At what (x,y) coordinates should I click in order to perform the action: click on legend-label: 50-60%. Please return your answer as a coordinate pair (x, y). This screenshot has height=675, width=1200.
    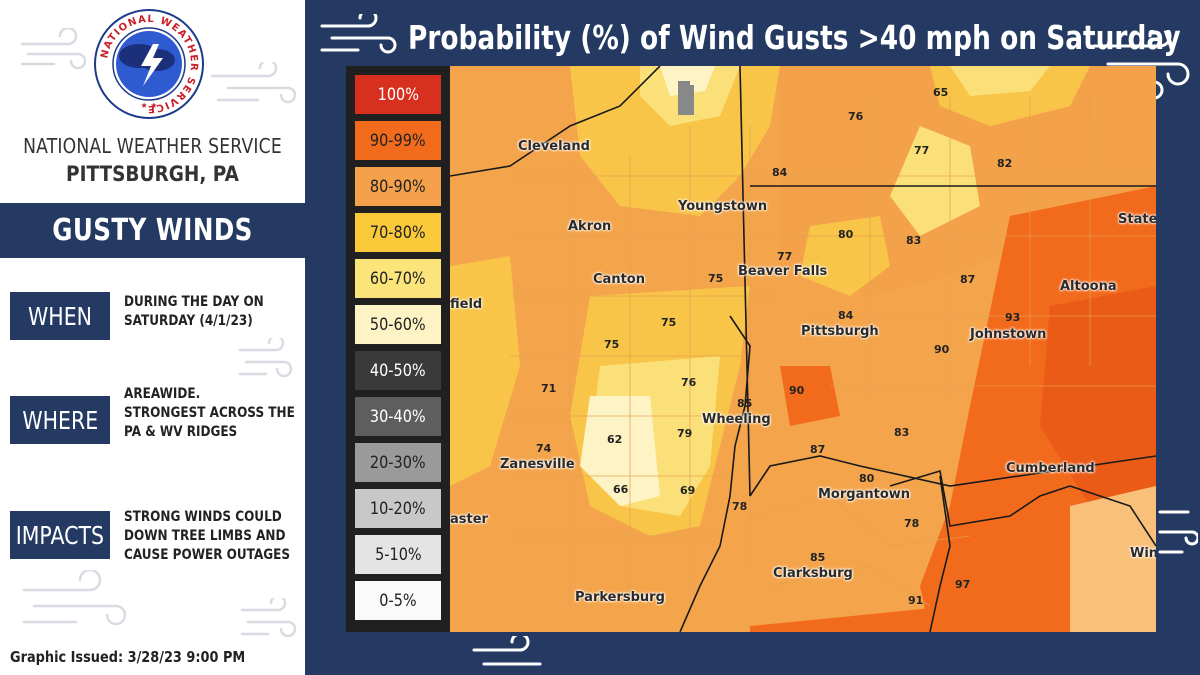
    Looking at the image, I should click on (398, 324).